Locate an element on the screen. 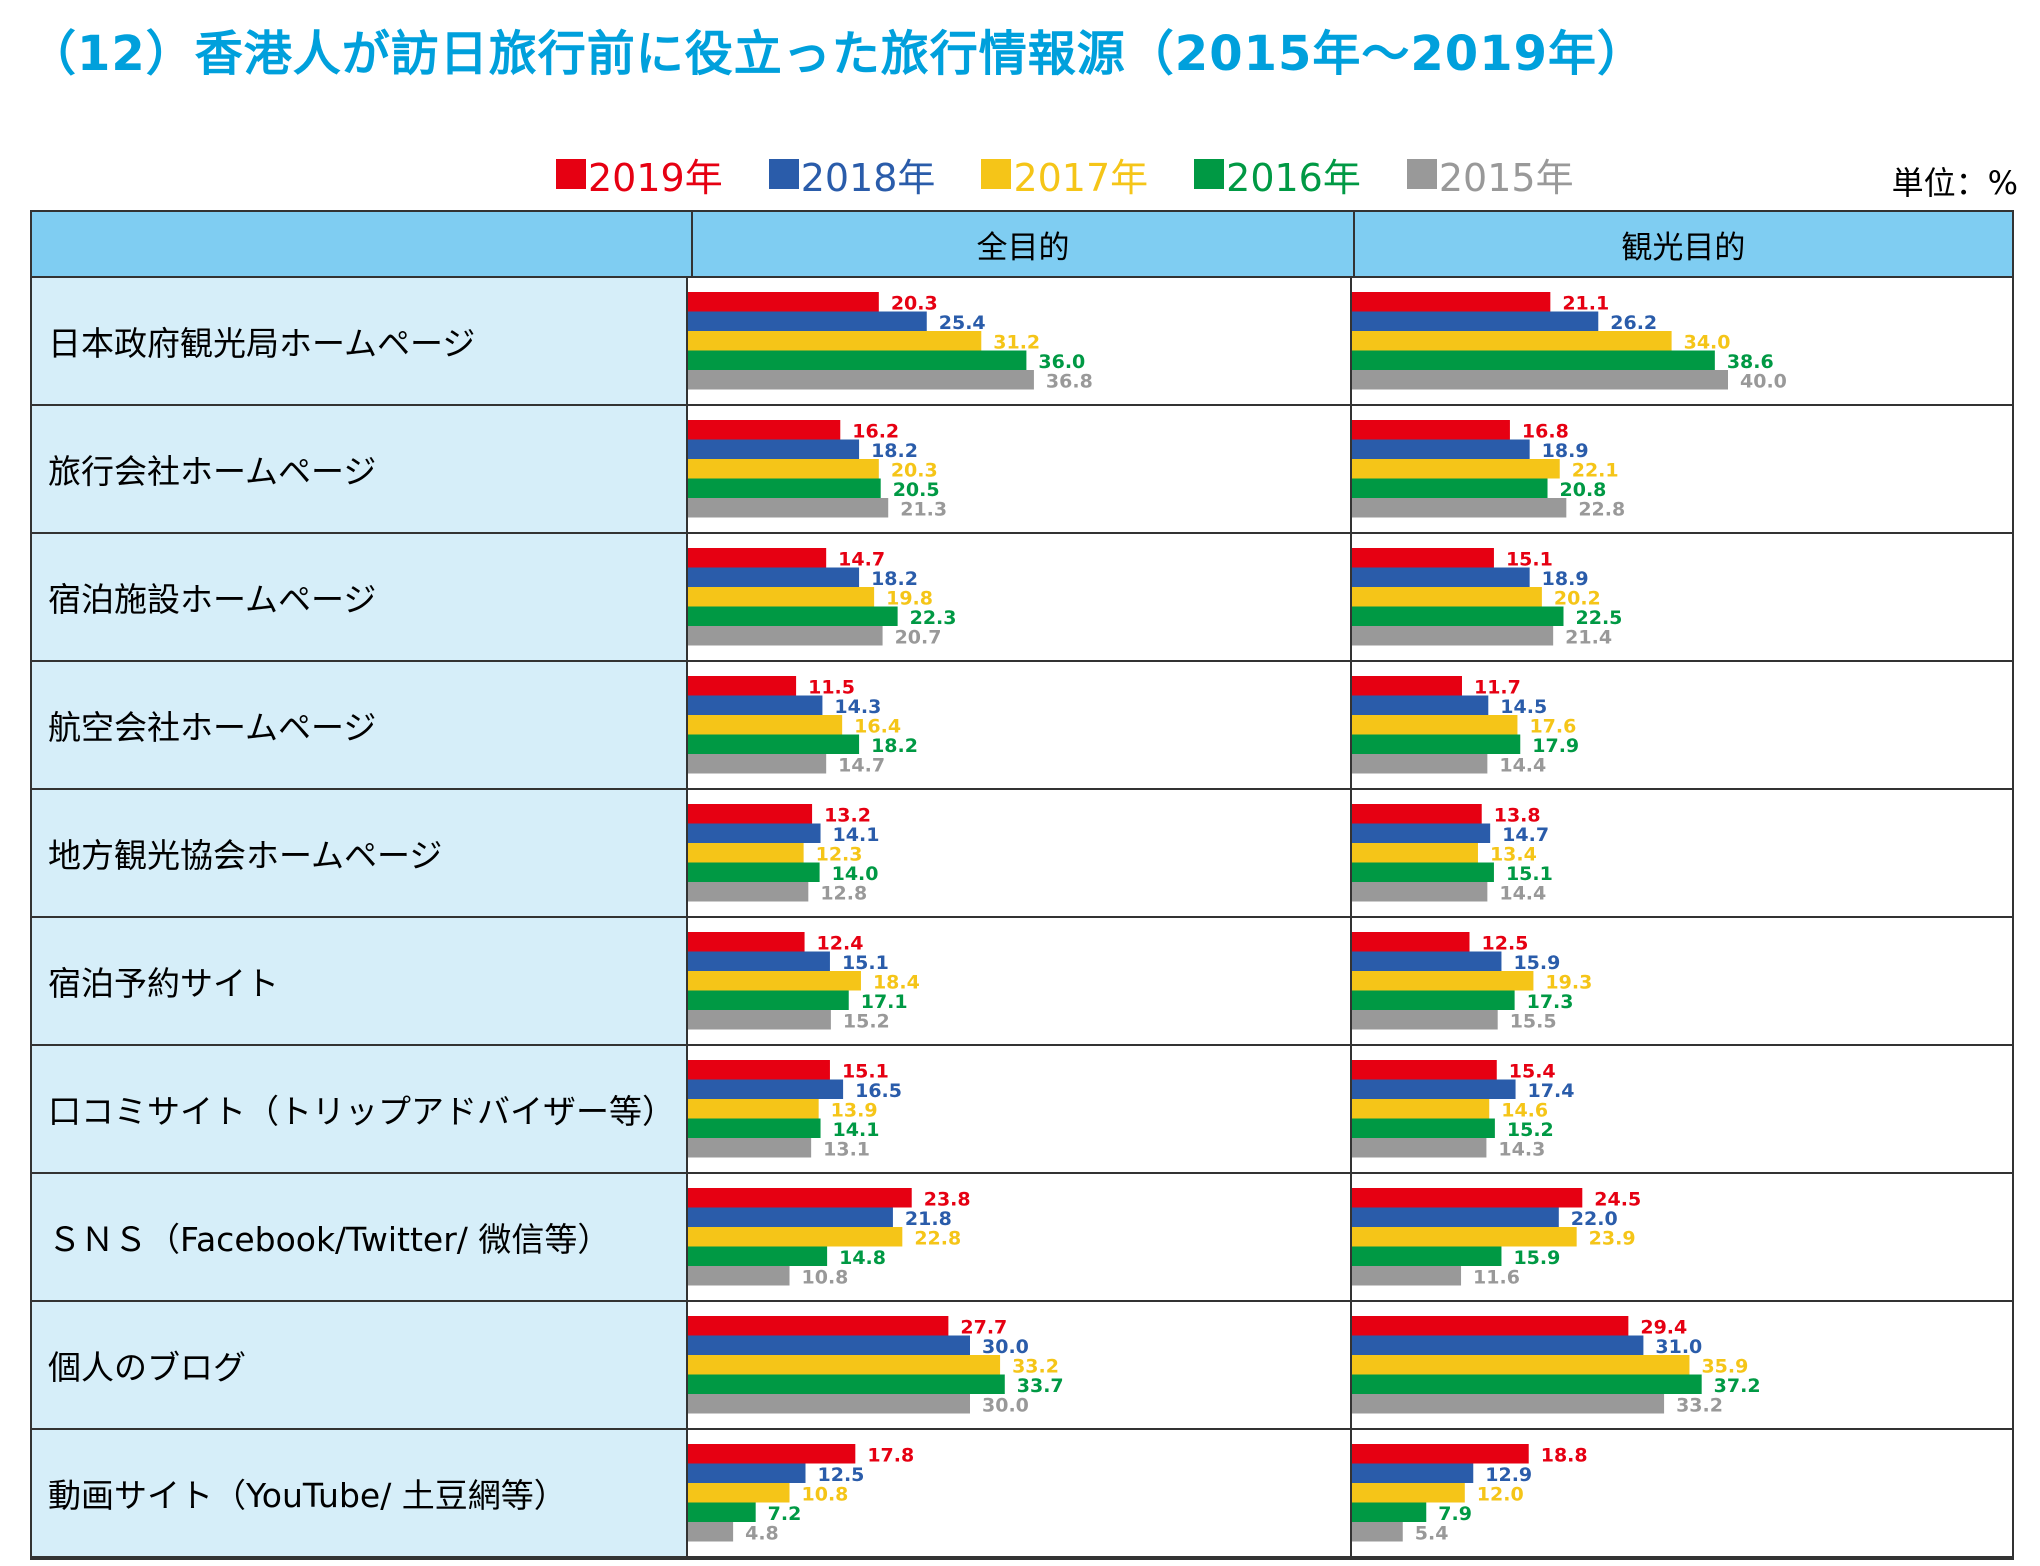  bar-value-label: 20.3 is located at coordinates (914, 304).